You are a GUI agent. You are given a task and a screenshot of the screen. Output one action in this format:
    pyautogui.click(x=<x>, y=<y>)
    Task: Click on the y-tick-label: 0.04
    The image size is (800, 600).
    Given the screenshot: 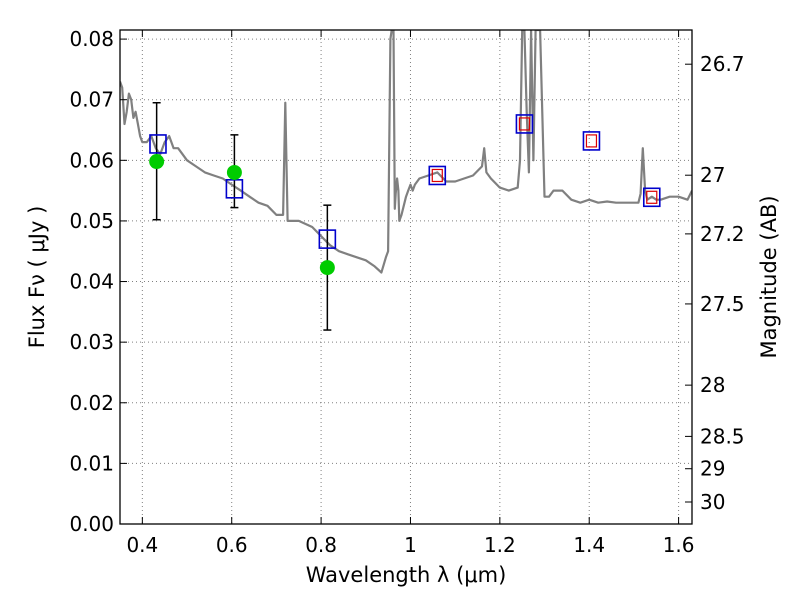 What is the action you would take?
    pyautogui.click(x=91, y=282)
    